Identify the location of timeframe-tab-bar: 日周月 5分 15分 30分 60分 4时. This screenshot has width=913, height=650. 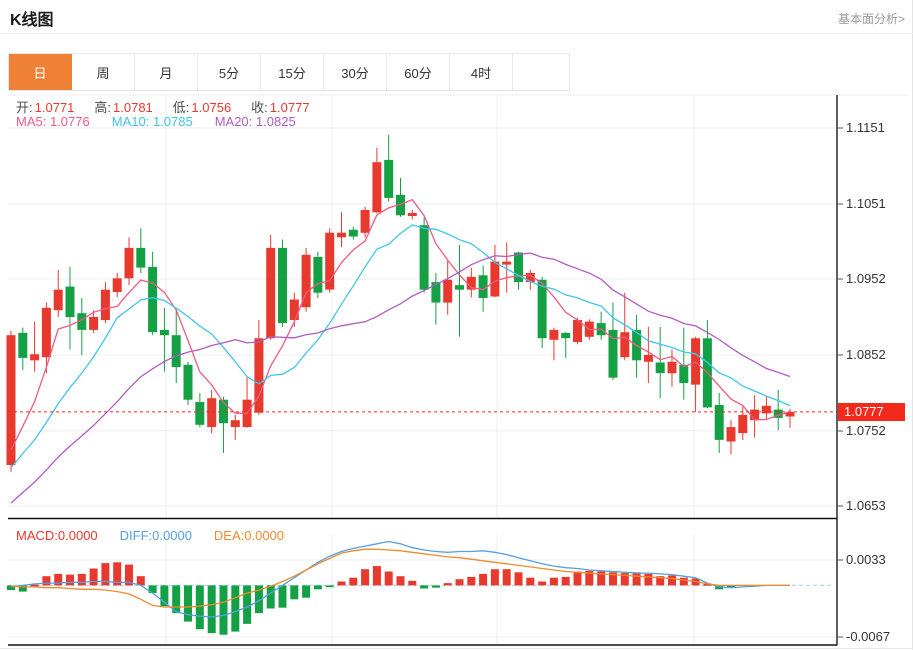
(289, 72).